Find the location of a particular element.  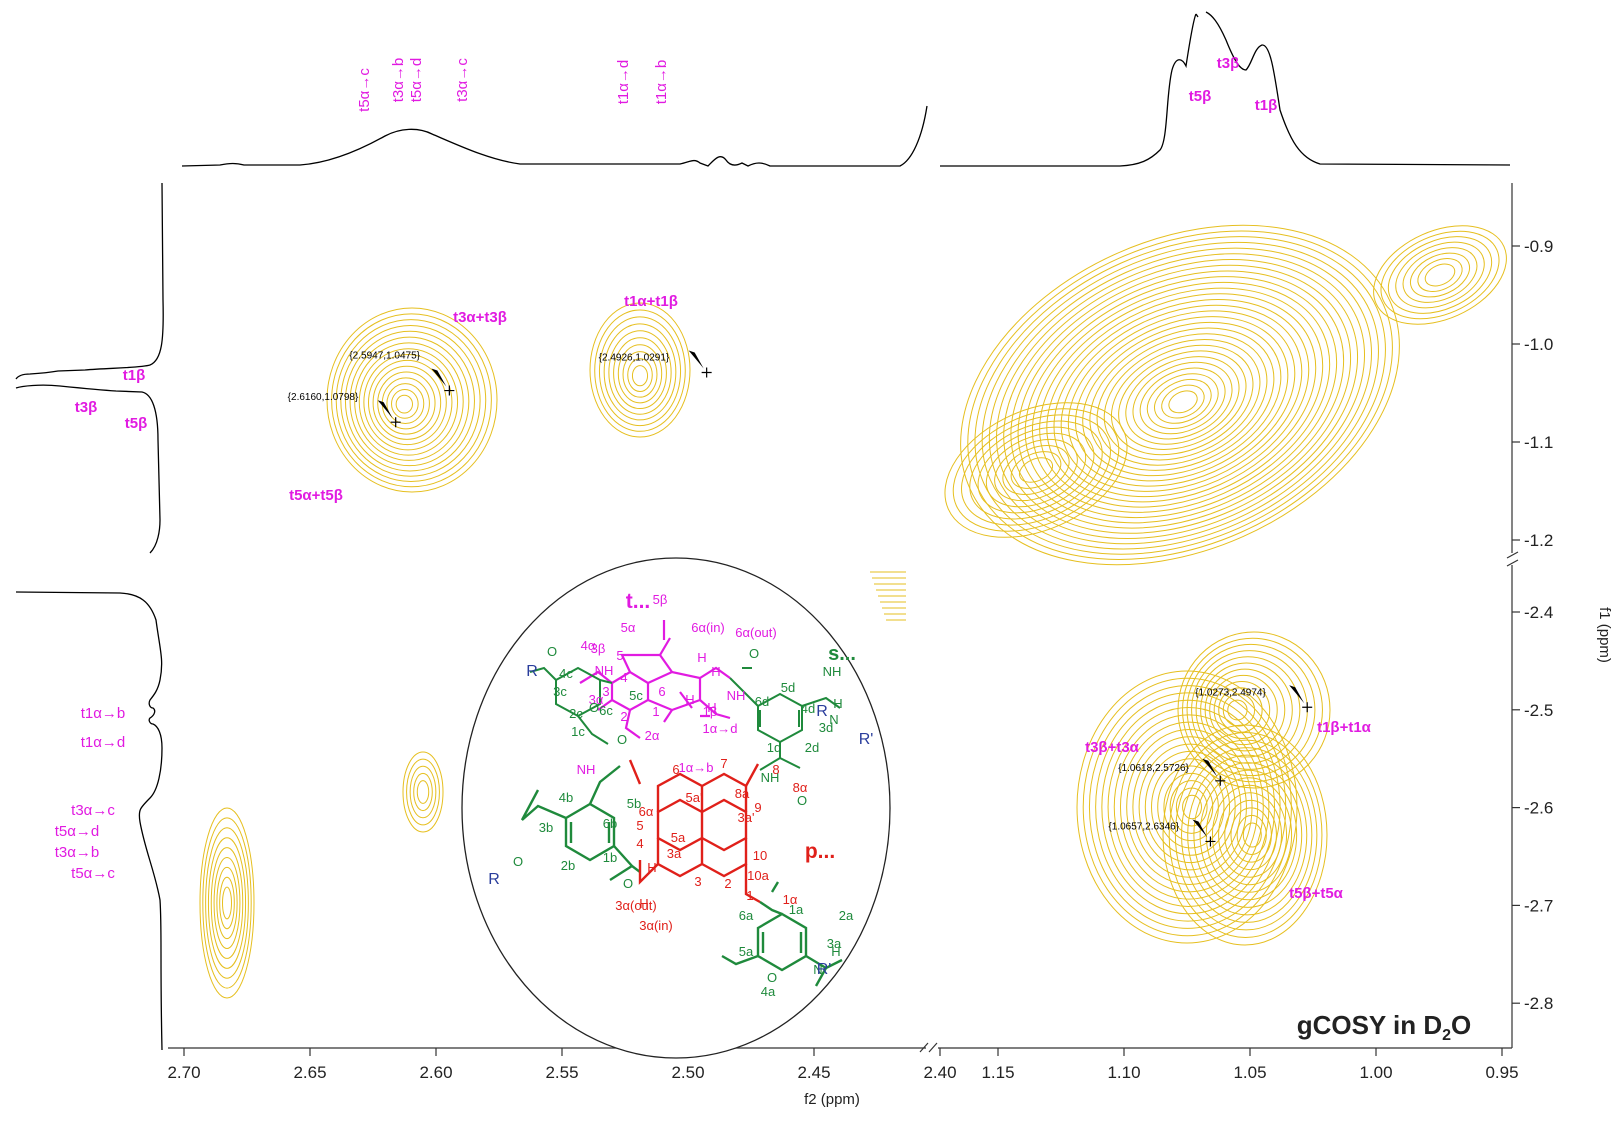

atom-t-1: 5α is located at coordinates (628, 627).